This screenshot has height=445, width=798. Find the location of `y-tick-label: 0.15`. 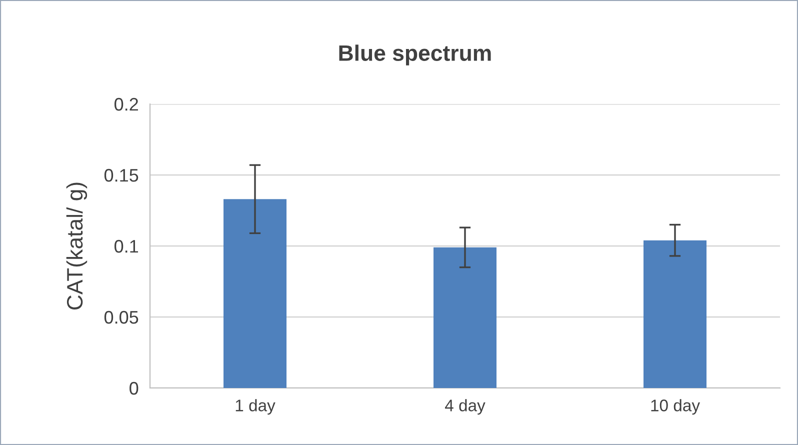

y-tick-label: 0.15 is located at coordinates (121, 175).